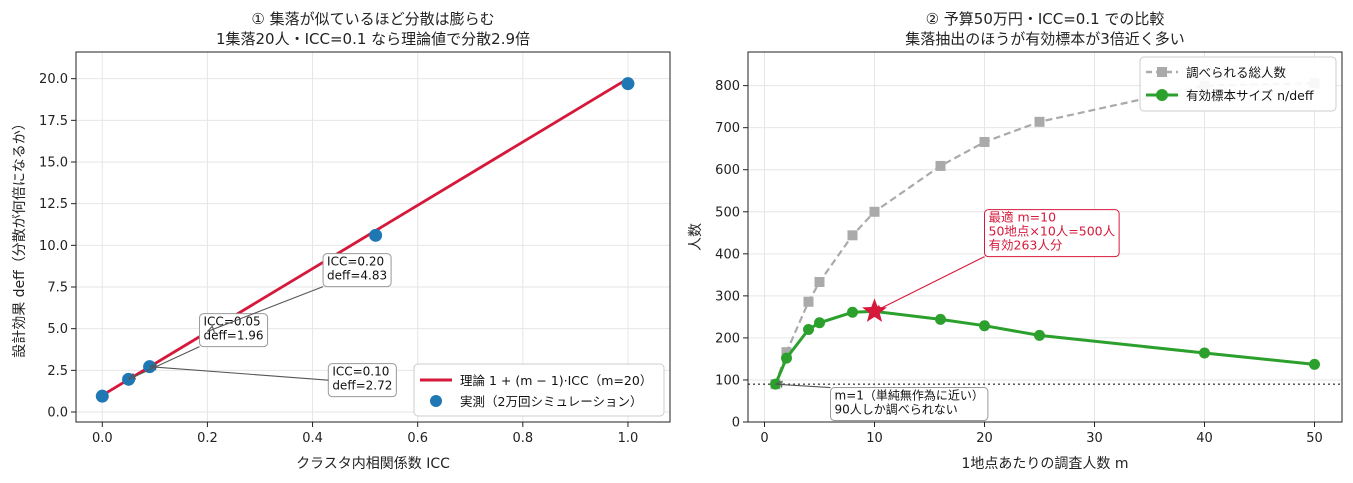 This screenshot has width=1353, height=483. I want to click on chart1-legend: 理論 1 + (m − 1)·ICC（m=20） 実測（2万回シミュレーション）, so click(539, 390).